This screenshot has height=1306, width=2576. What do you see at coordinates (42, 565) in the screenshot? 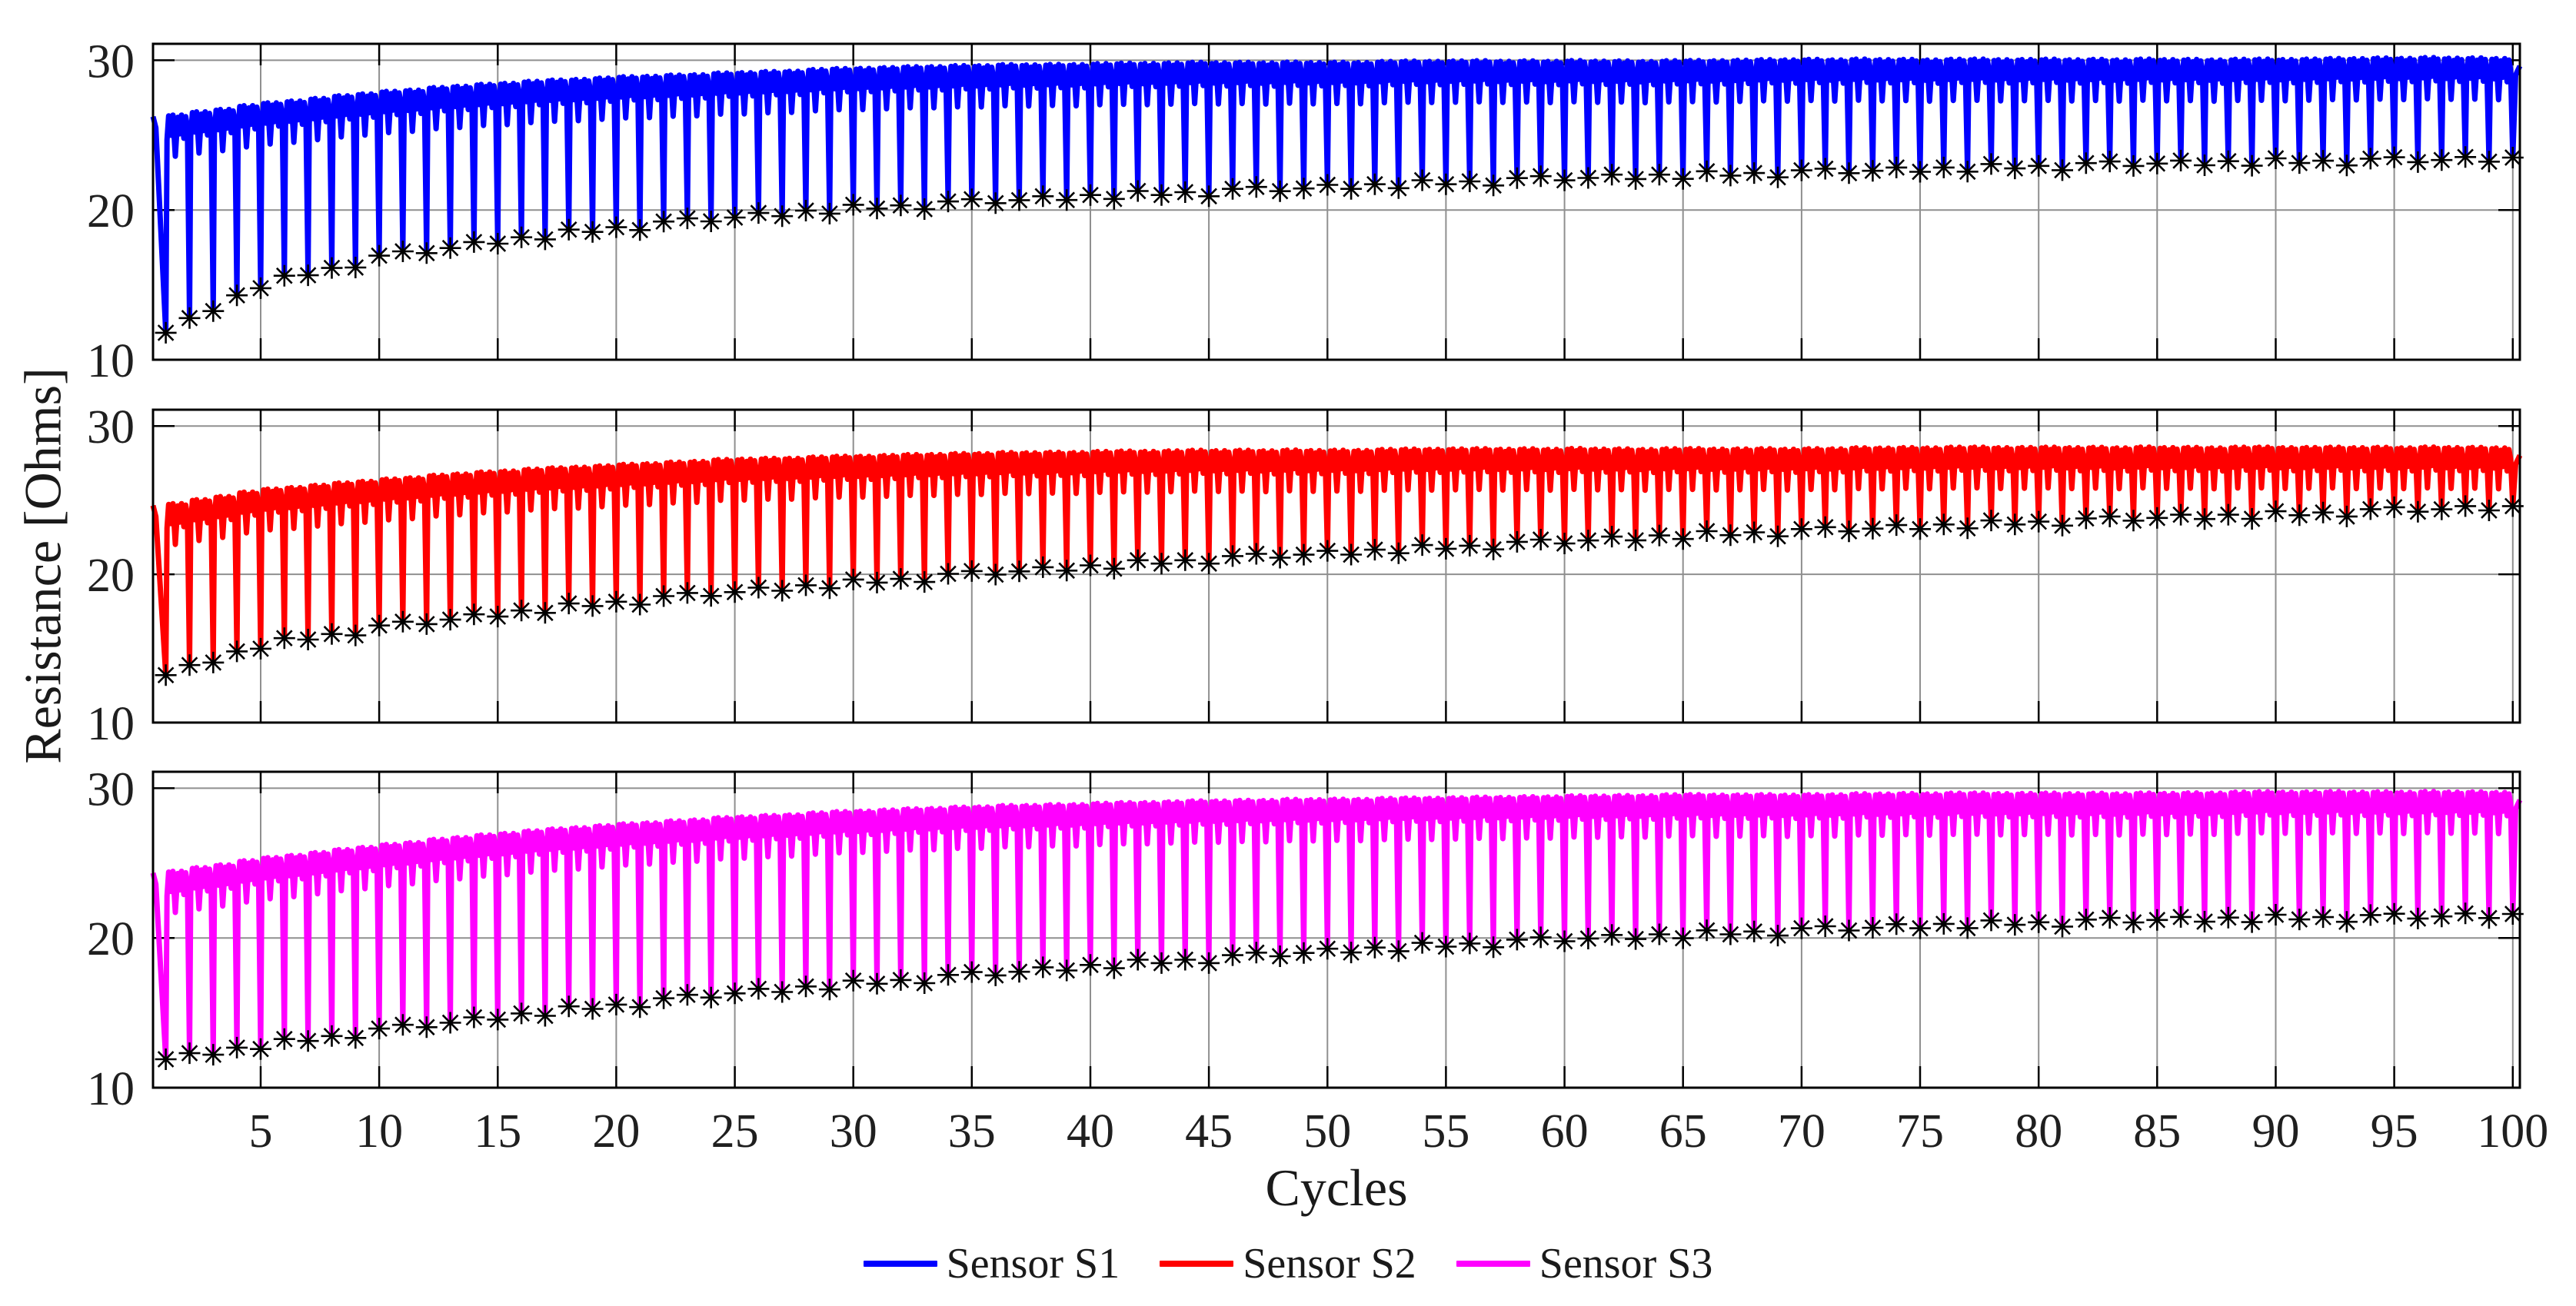
I see `y-axis-label: Resistance [Ohms]` at bounding box center [42, 565].